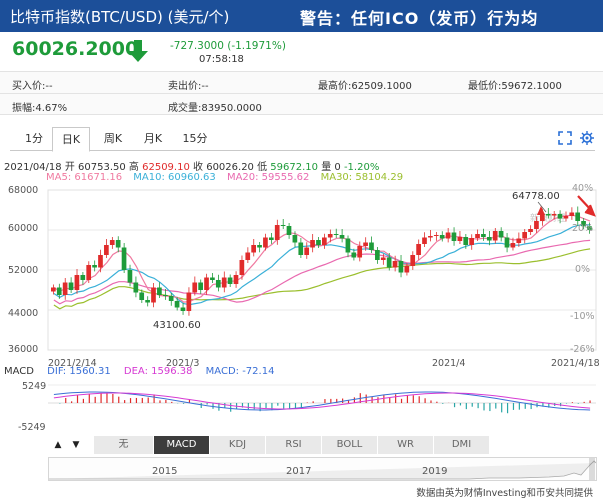  I want to click on y-tick-44000: 44000, so click(23, 313).